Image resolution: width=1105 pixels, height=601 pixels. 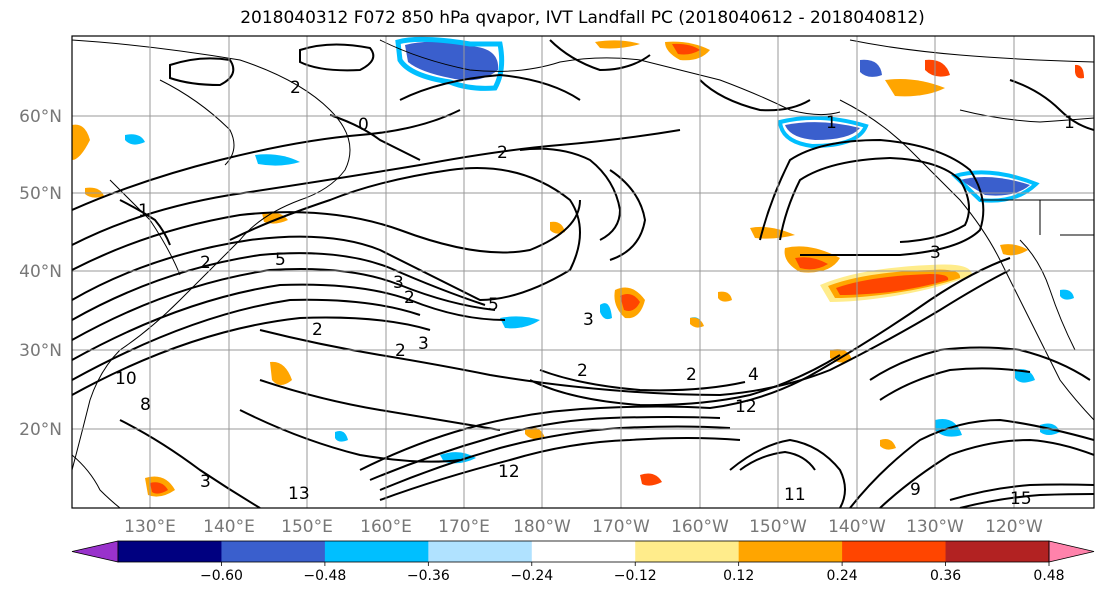 What do you see at coordinates (621, 527) in the screenshot?
I see `lon-label: 170°W` at bounding box center [621, 527].